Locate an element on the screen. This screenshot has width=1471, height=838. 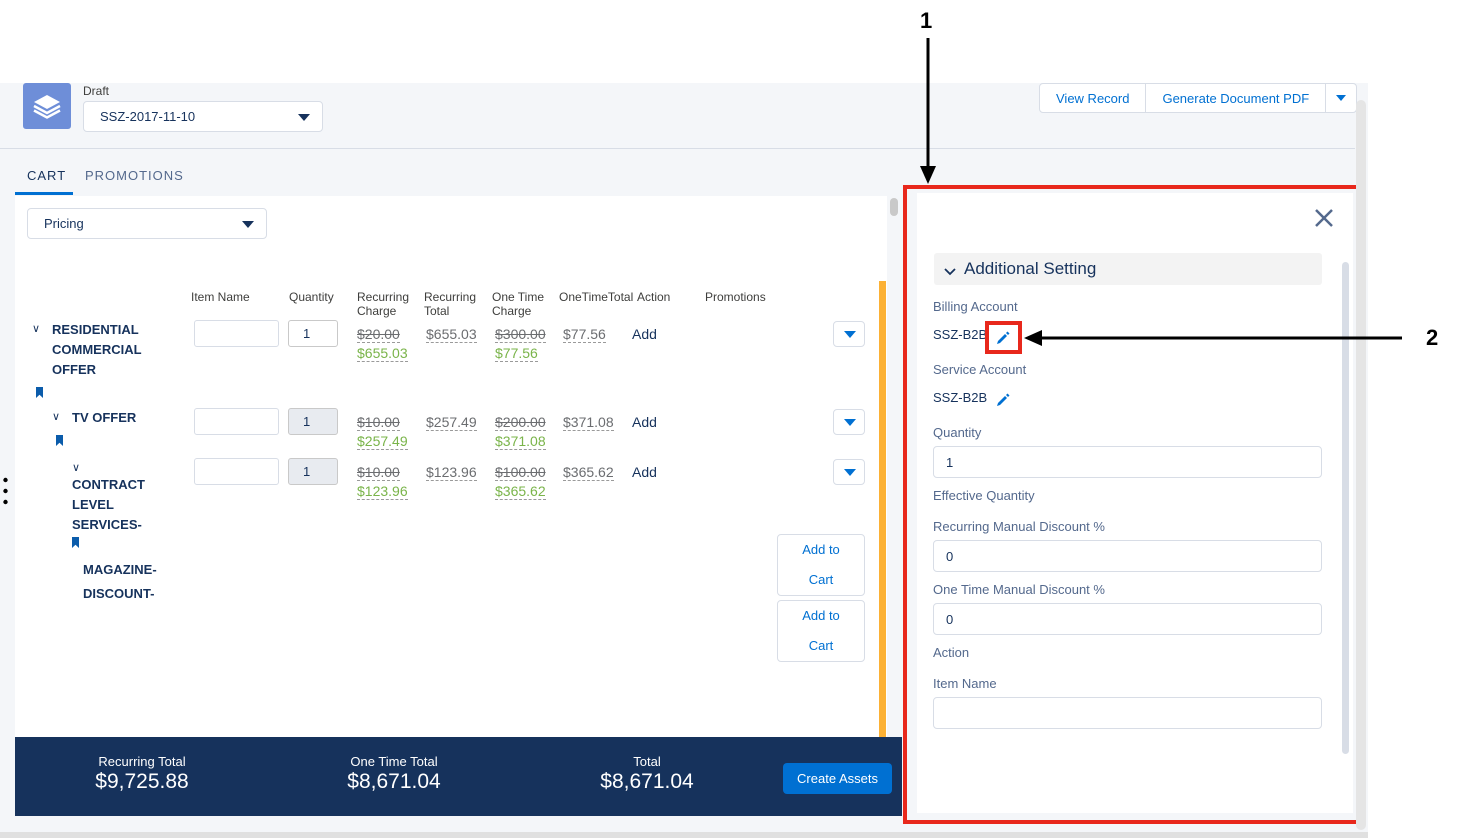
section-title: Additional Setting is located at coordinates (1030, 268).